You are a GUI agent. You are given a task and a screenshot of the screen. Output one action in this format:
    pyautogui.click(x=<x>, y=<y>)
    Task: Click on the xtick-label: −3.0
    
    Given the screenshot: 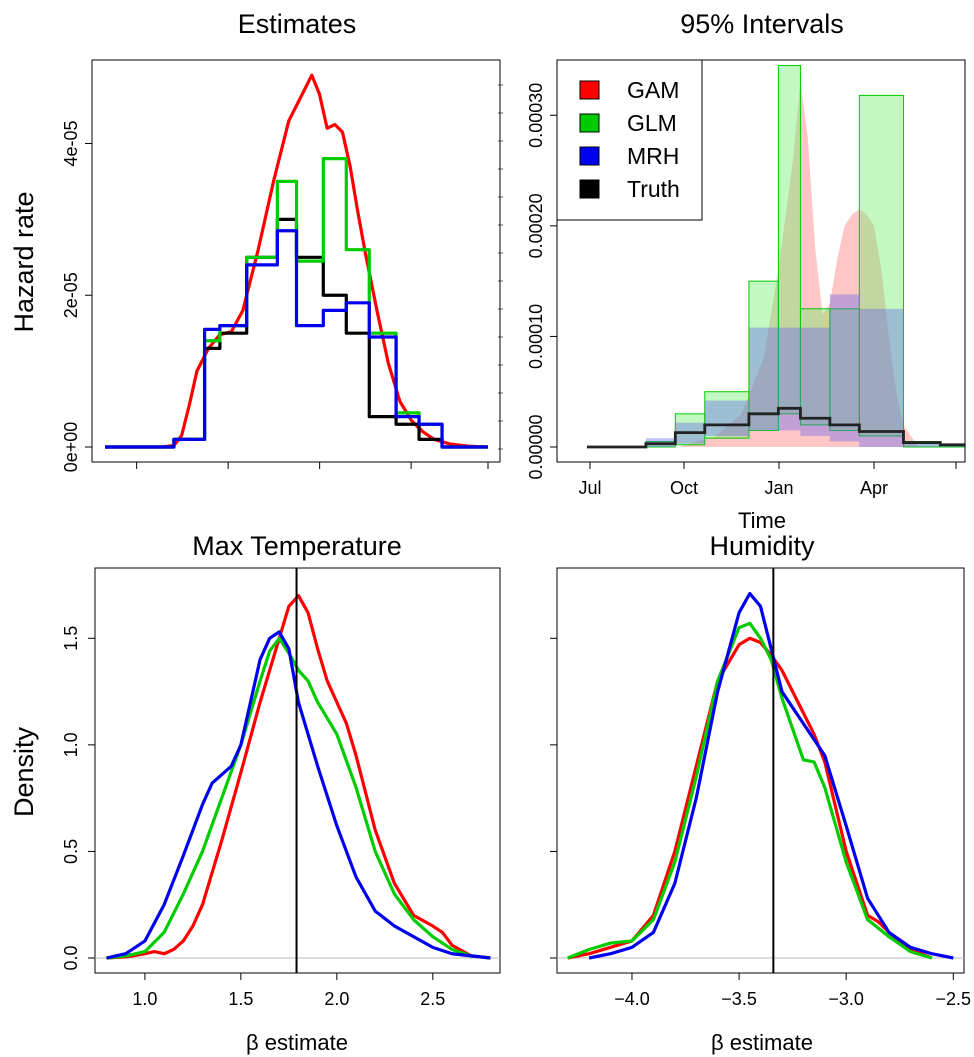 What is the action you would take?
    pyautogui.click(x=846, y=999)
    